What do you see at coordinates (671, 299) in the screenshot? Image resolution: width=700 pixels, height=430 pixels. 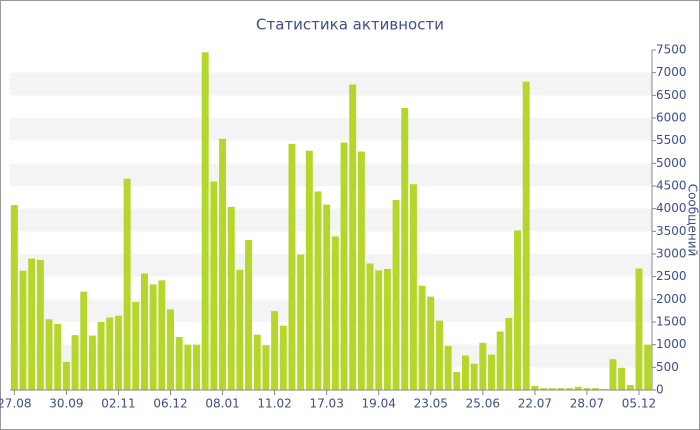 I see `y-tick-label: 2000` at bounding box center [671, 299].